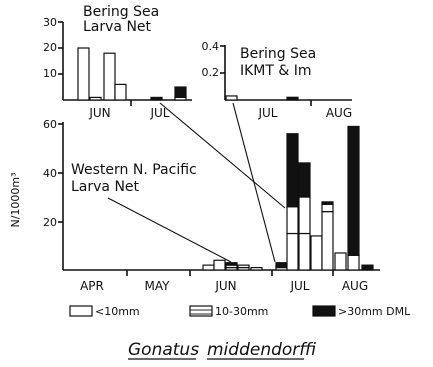 The image size is (433, 367). What do you see at coordinates (316, 253) in the screenshot?
I see `western_pacific-bar-8-small` at bounding box center [316, 253].